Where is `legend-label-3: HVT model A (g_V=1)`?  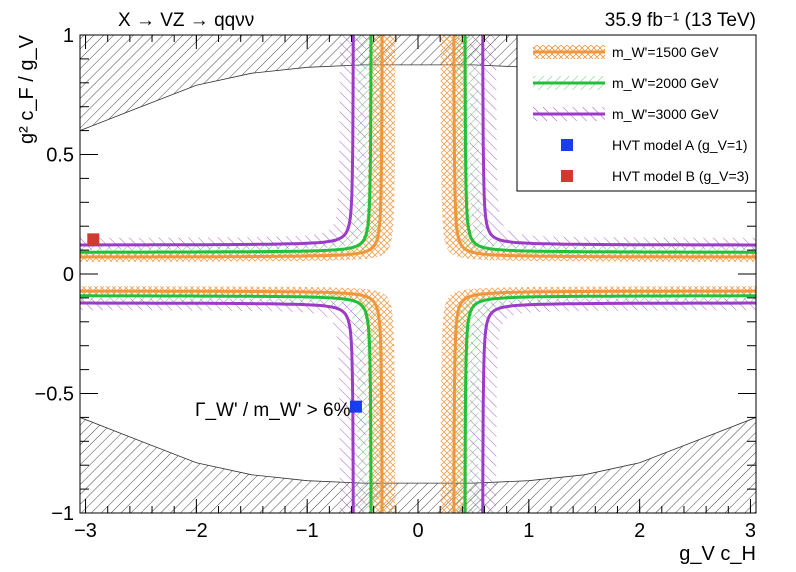
legend-label-3: HVT model A (g_V=1) is located at coordinates (680, 145).